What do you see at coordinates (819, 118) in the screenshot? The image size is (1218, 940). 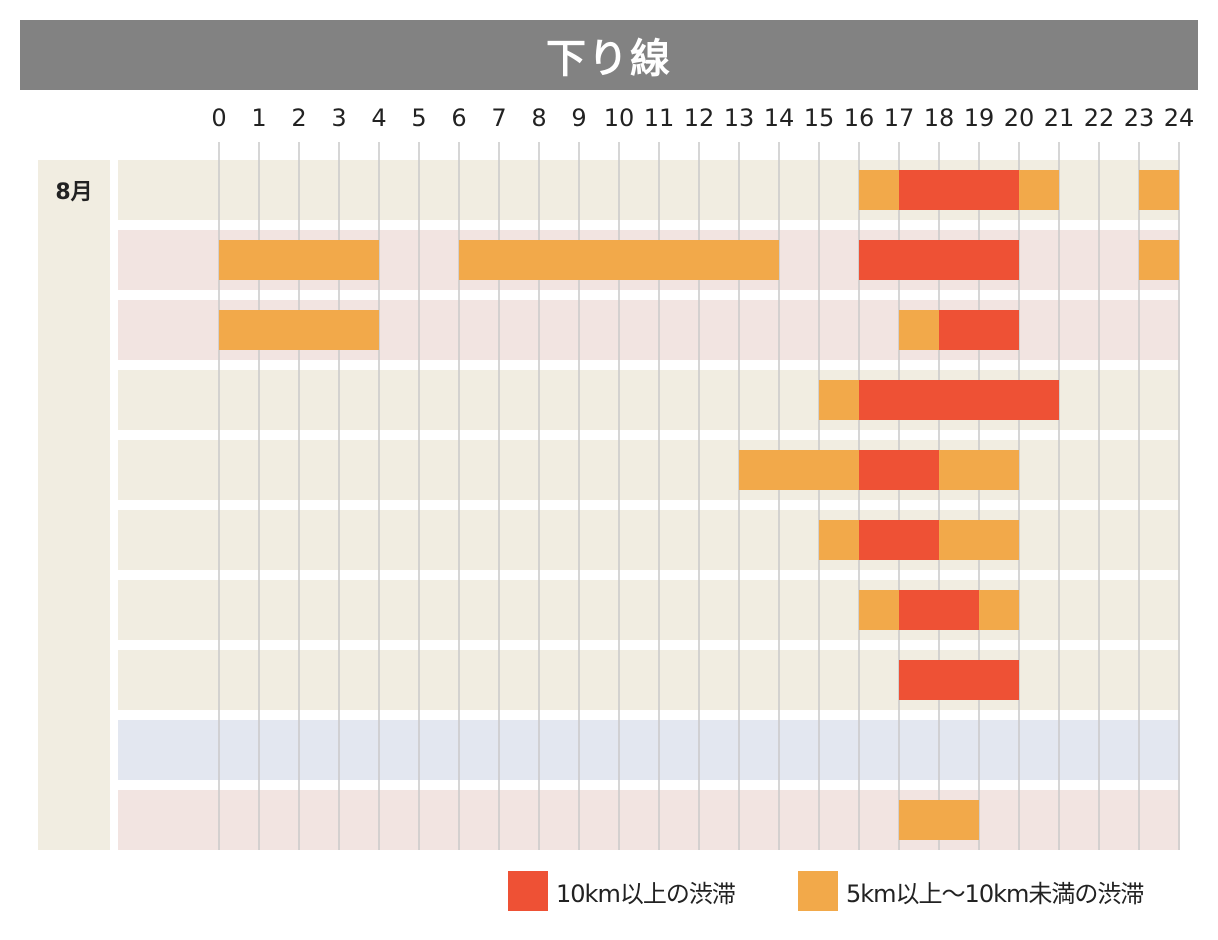 I see `hour-tick-label: 15` at bounding box center [819, 118].